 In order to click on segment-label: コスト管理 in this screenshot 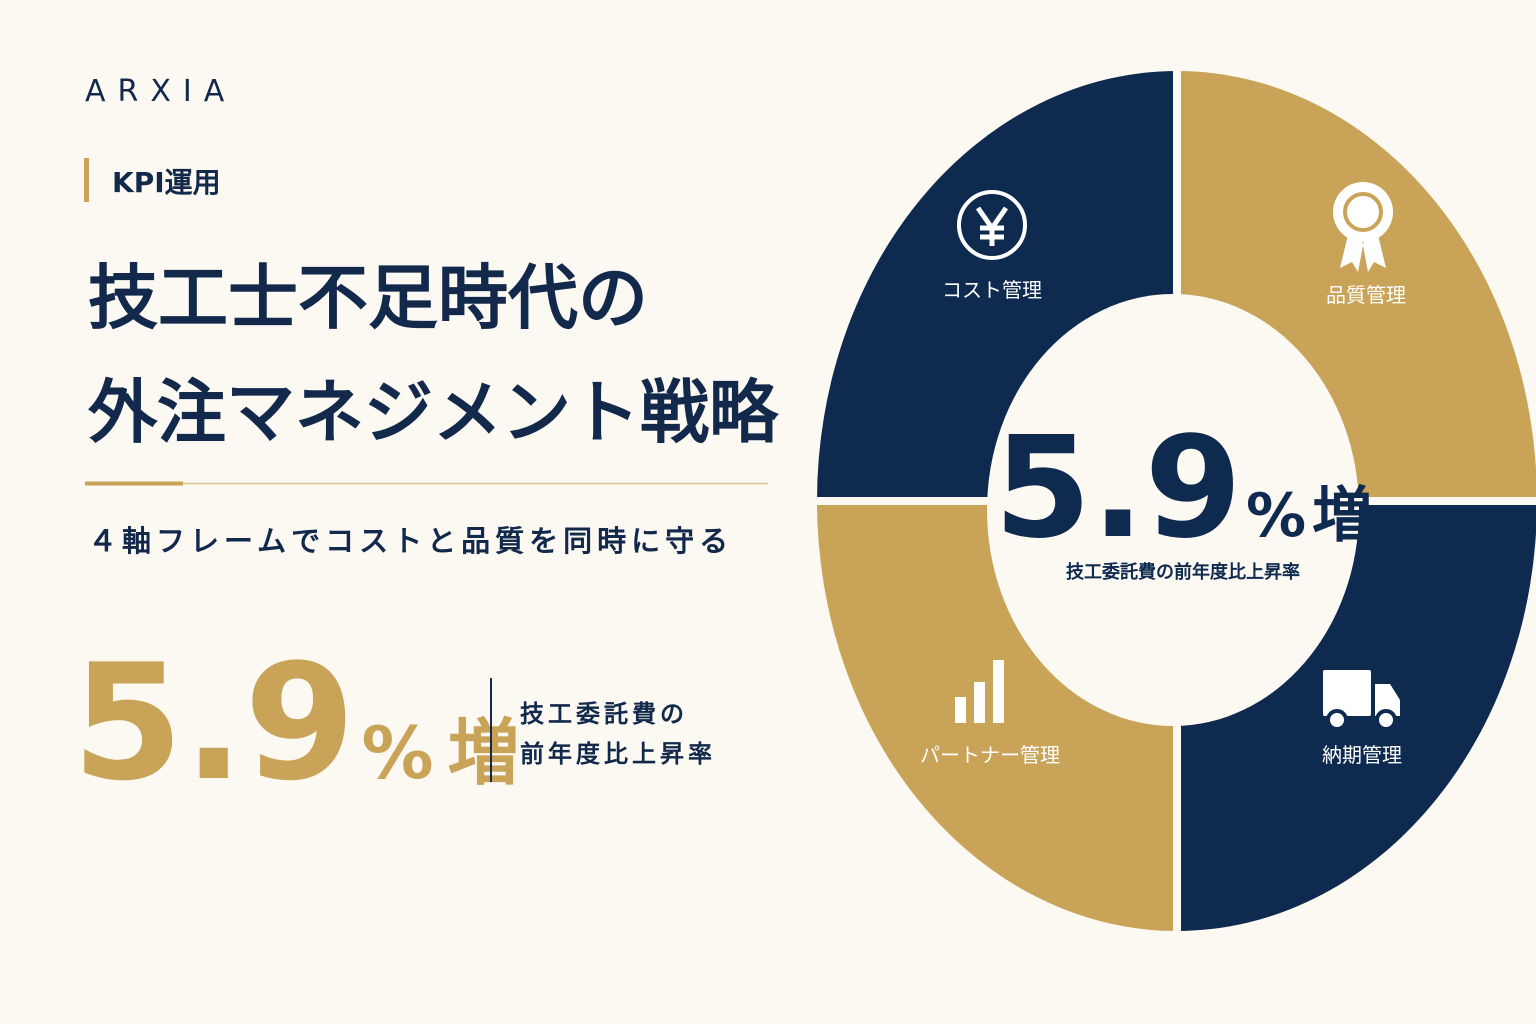, I will do `click(992, 290)`.